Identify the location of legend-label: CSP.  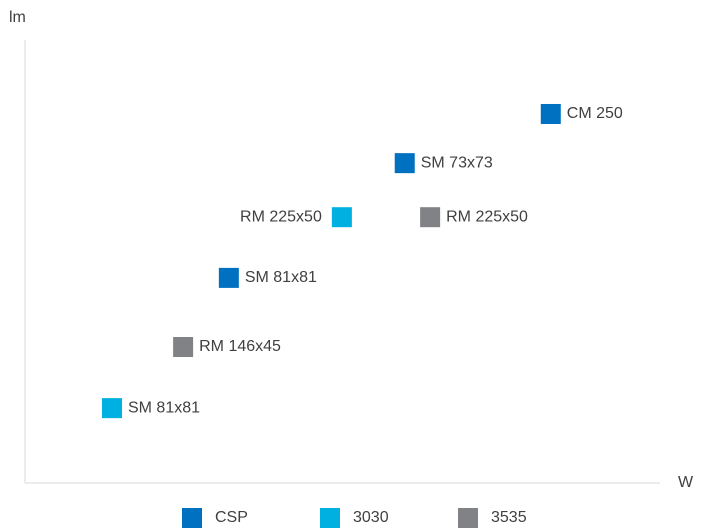
(231, 517).